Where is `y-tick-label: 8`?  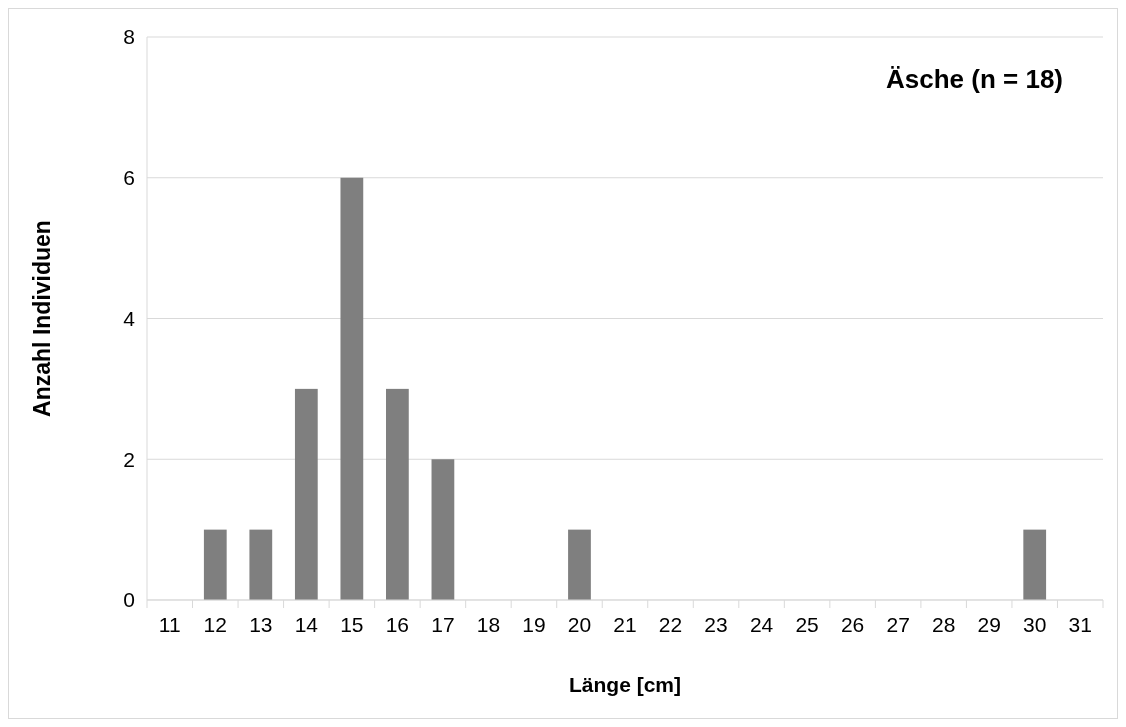
y-tick-label: 8 is located at coordinates (129, 37).